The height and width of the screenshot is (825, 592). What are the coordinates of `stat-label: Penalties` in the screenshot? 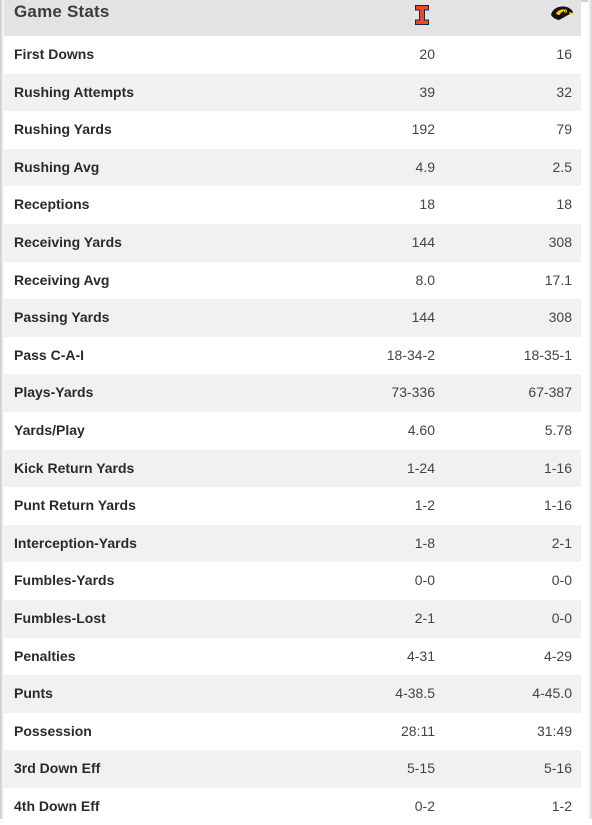 It's located at (45, 655).